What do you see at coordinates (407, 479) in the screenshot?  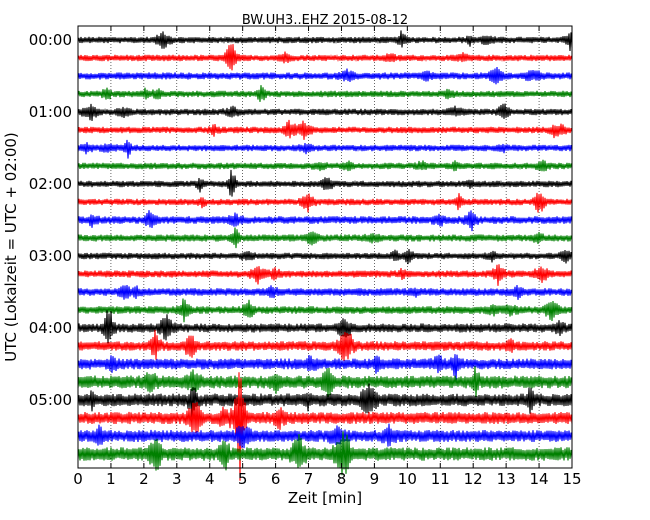 I see `x-tick-label: 10` at bounding box center [407, 479].